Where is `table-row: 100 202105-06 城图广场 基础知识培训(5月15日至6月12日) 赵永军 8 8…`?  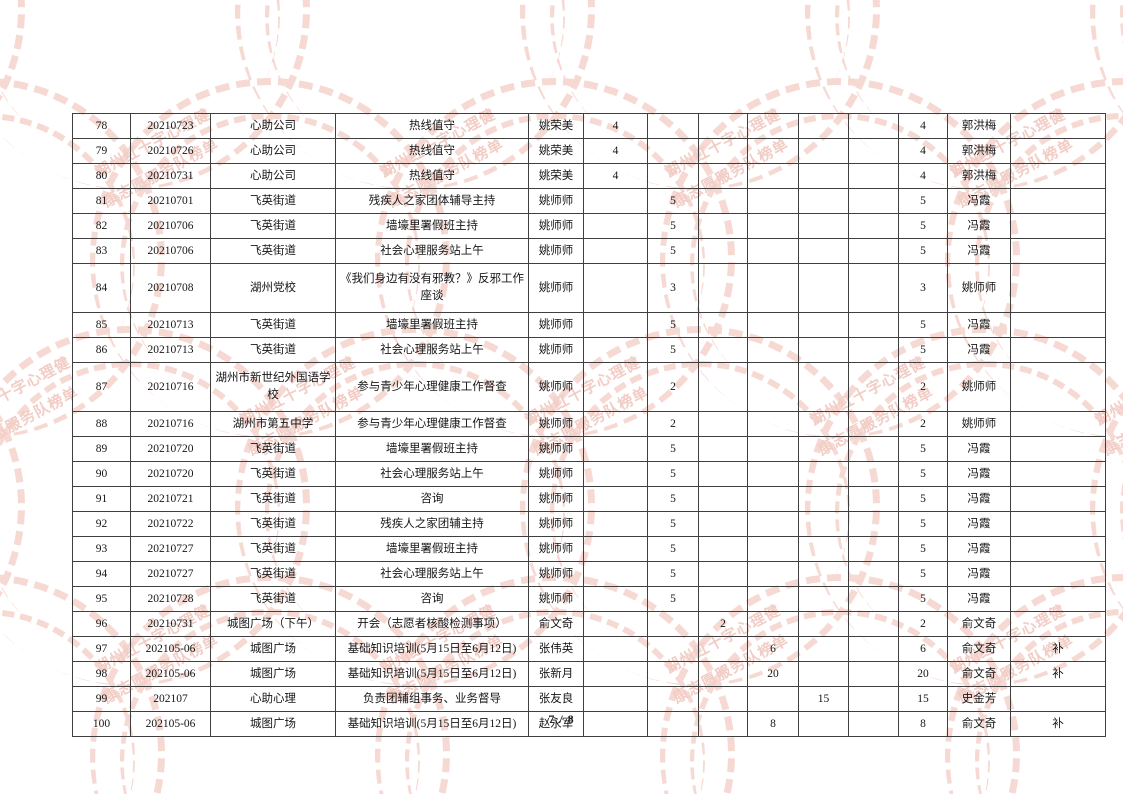
table-row: 100 202105-06 城图广场 基础知识培训(5月15日至6月12日) 赵永军 8 8… is located at coordinates (589, 724).